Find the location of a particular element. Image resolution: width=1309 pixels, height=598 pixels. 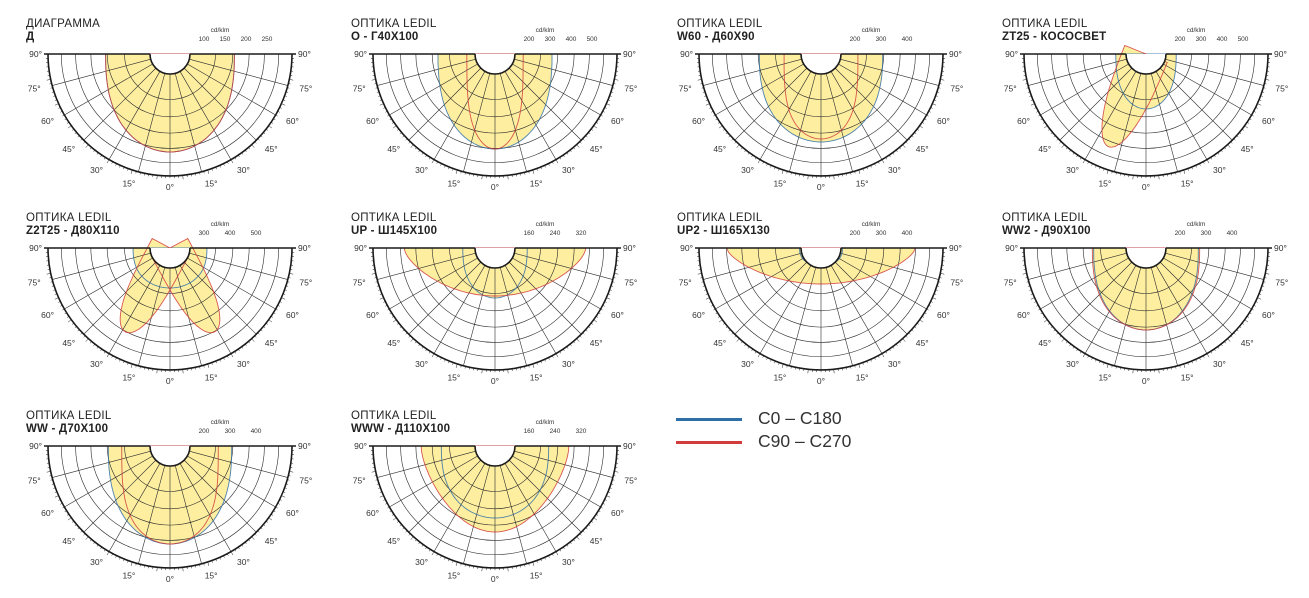

intensity-tick: 100 is located at coordinates (204, 39).